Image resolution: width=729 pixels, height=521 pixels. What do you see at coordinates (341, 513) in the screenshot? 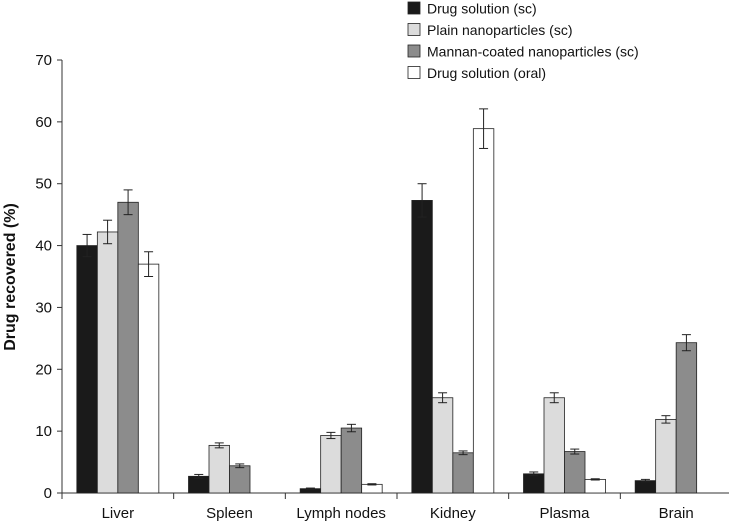
I see `category-label: Lymph nodes` at bounding box center [341, 513].